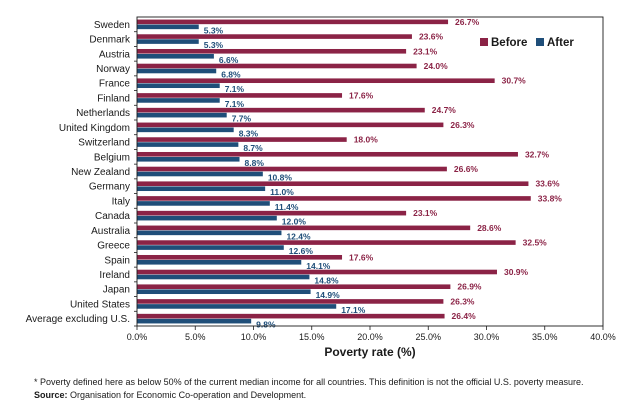 The width and height of the screenshot is (640, 416). I want to click on before-value-label: 30.7%, so click(514, 81).